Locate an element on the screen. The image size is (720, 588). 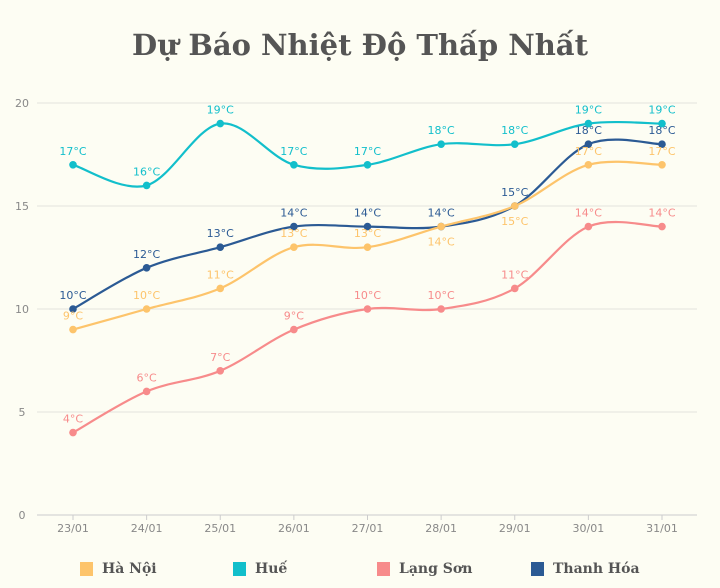
data-label-thanh-hoa: 15°C is located at coordinates (514, 192).